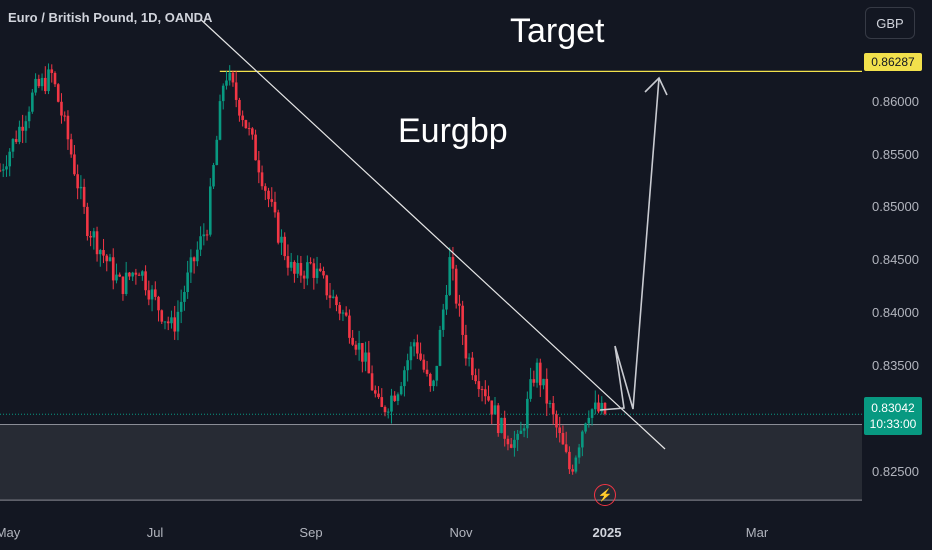  I want to click on support-zone, so click(431, 462).